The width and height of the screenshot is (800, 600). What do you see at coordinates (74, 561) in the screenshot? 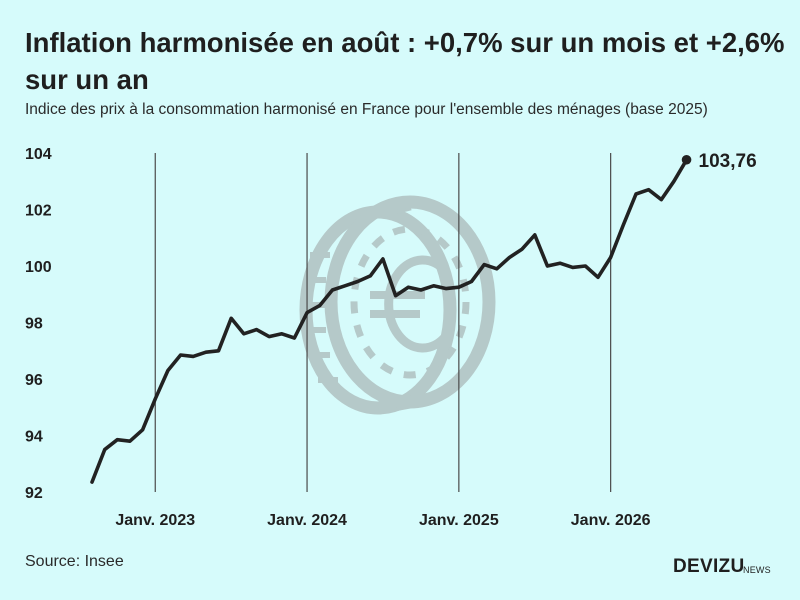
I see `source-note: Source: Insee` at bounding box center [74, 561].